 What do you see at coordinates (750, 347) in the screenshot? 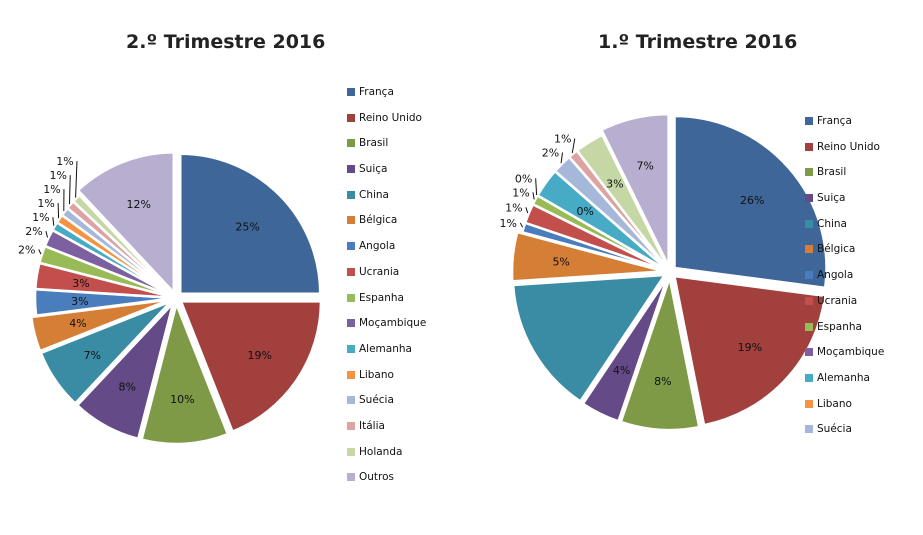
I see `data-label: 19%` at bounding box center [750, 347].